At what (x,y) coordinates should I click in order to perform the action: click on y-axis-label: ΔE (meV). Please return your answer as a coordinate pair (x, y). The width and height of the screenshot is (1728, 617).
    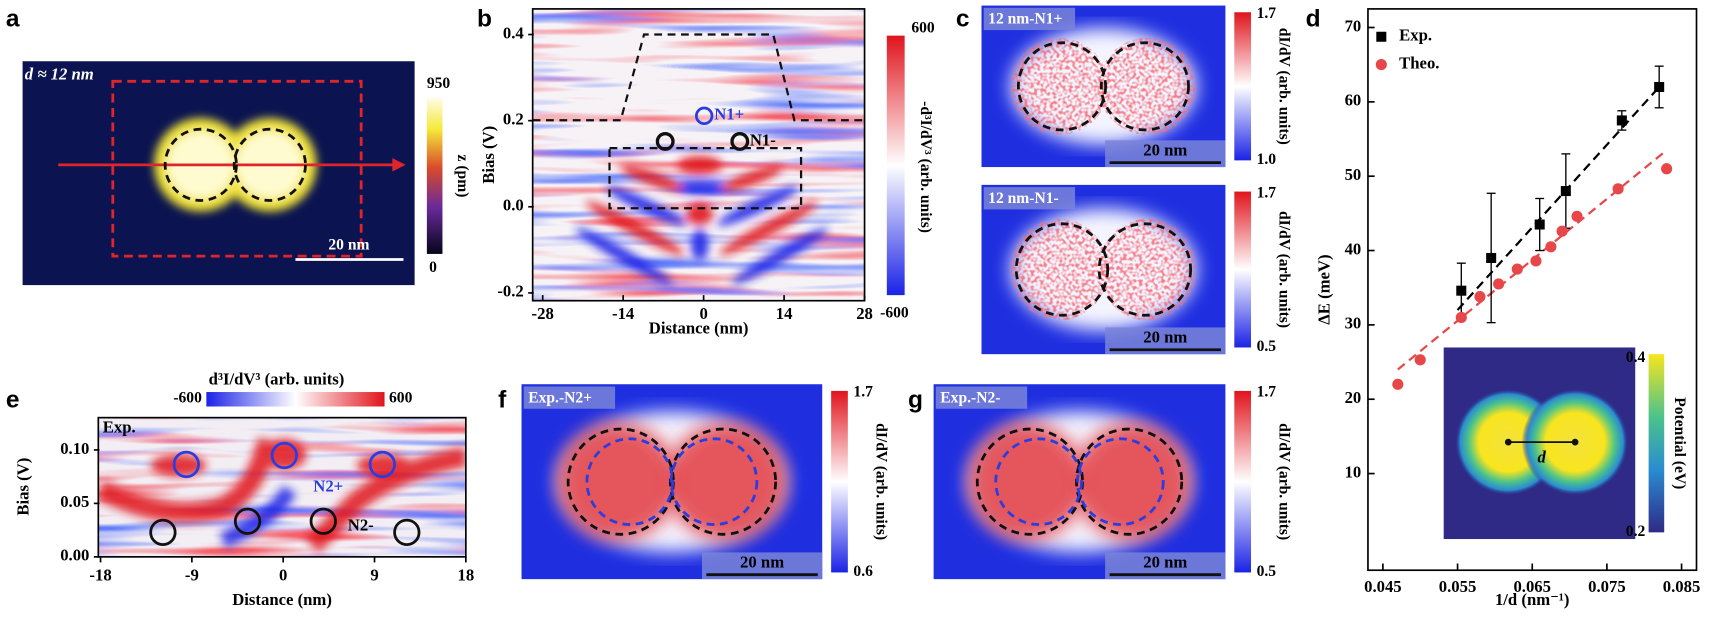
    Looking at the image, I should click on (1323, 289).